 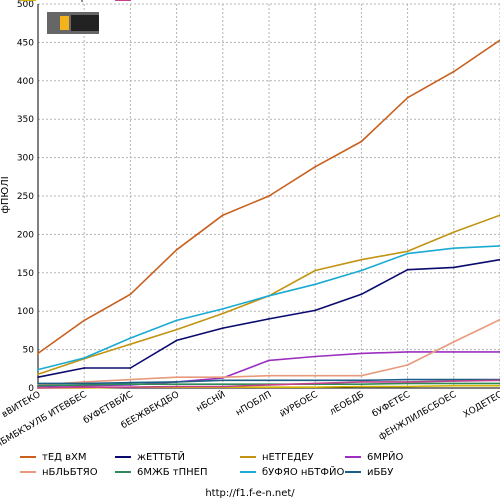 What do you see at coordinates (288, 457) in the screenshot?
I see `legend-entry: нЕТГЕДЕУ` at bounding box center [288, 457].